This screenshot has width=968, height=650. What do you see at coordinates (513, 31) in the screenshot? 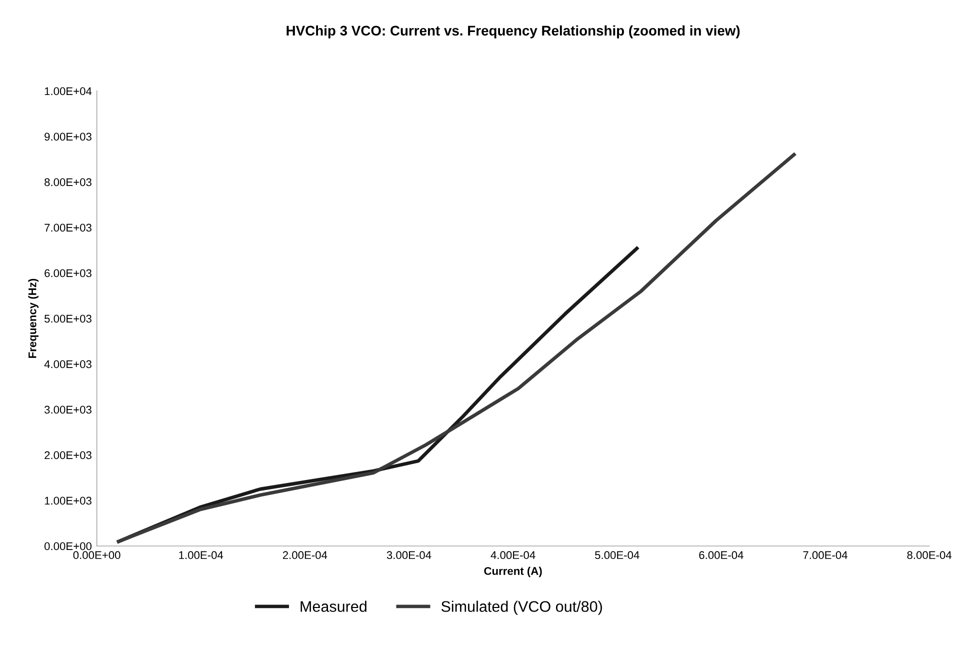
I see `chart-title: HVChip 3 VCO: Current vs. Frequency Relationship (zoomed in view)` at bounding box center [513, 31].